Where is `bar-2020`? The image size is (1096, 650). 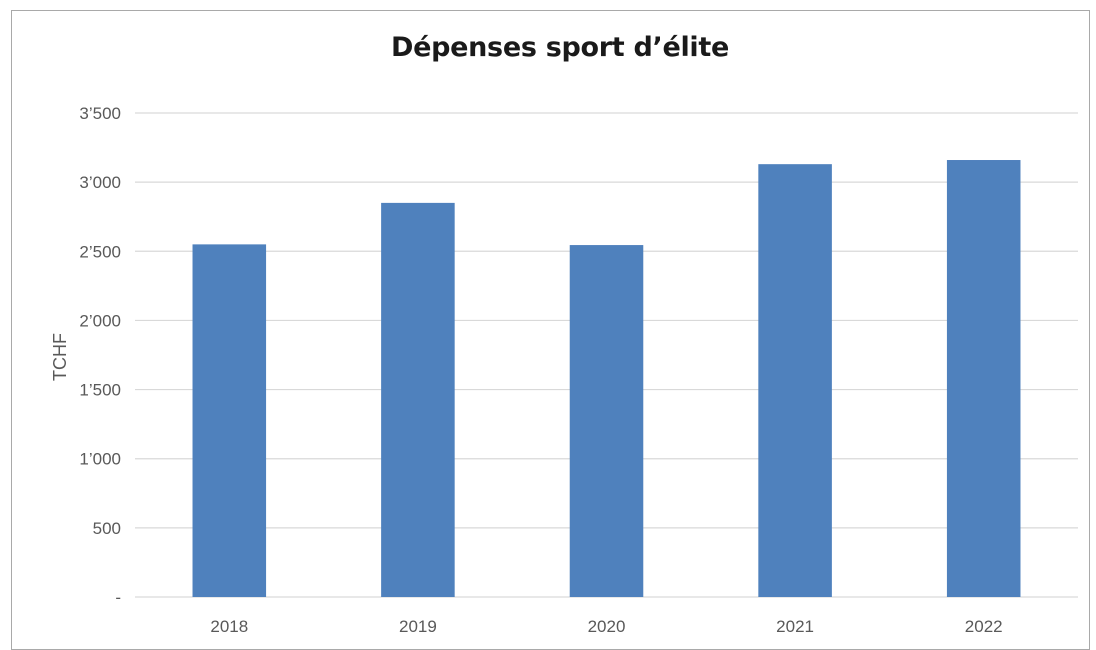 bar-2020 is located at coordinates (606, 421).